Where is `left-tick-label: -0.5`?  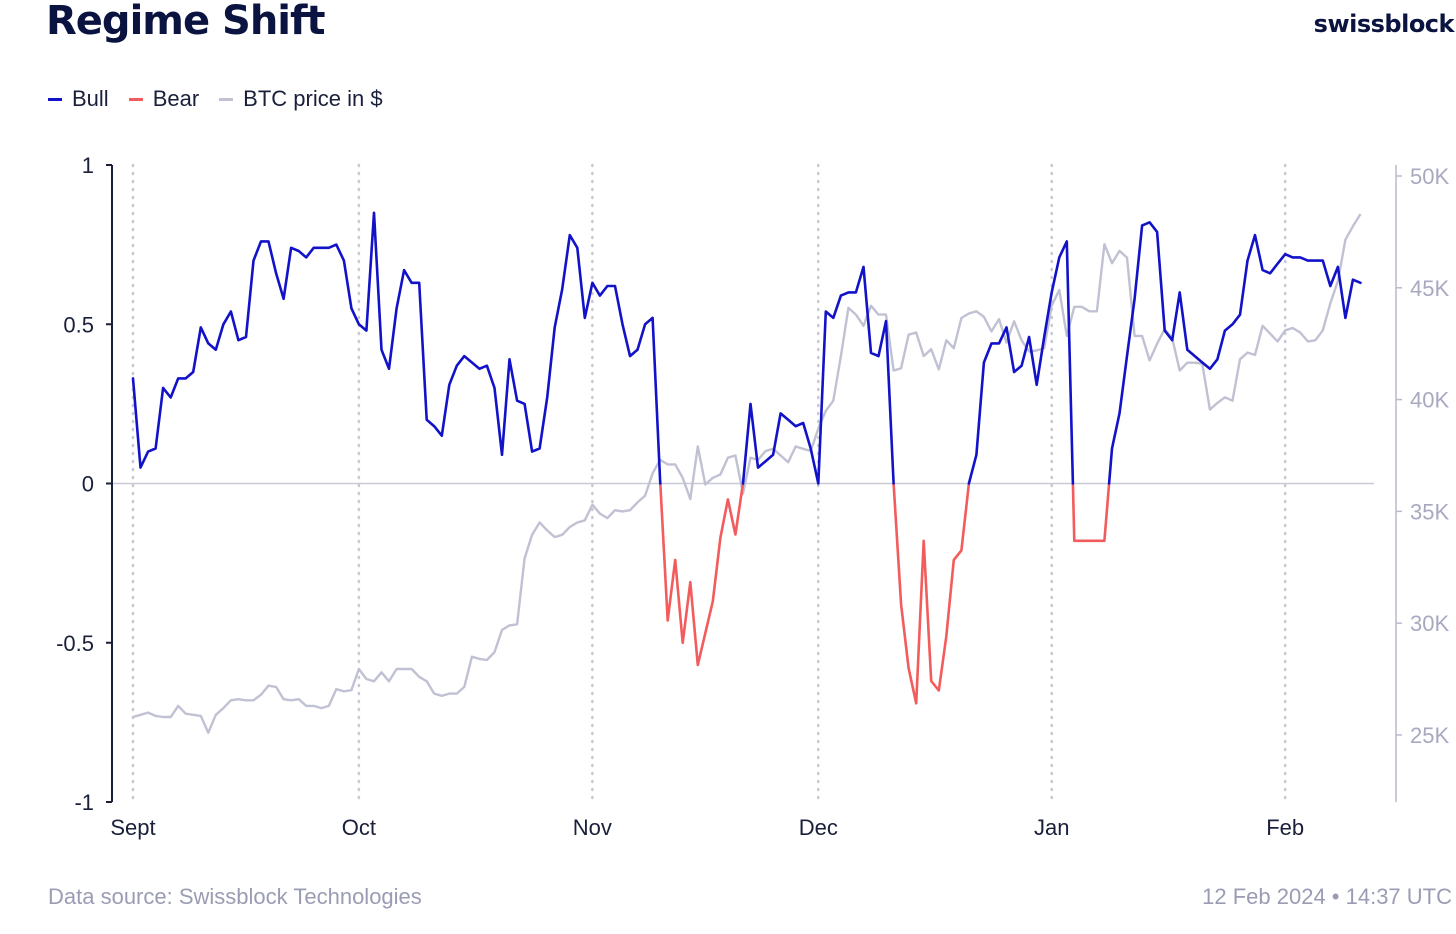 left-tick-label: -0.5 is located at coordinates (75, 643).